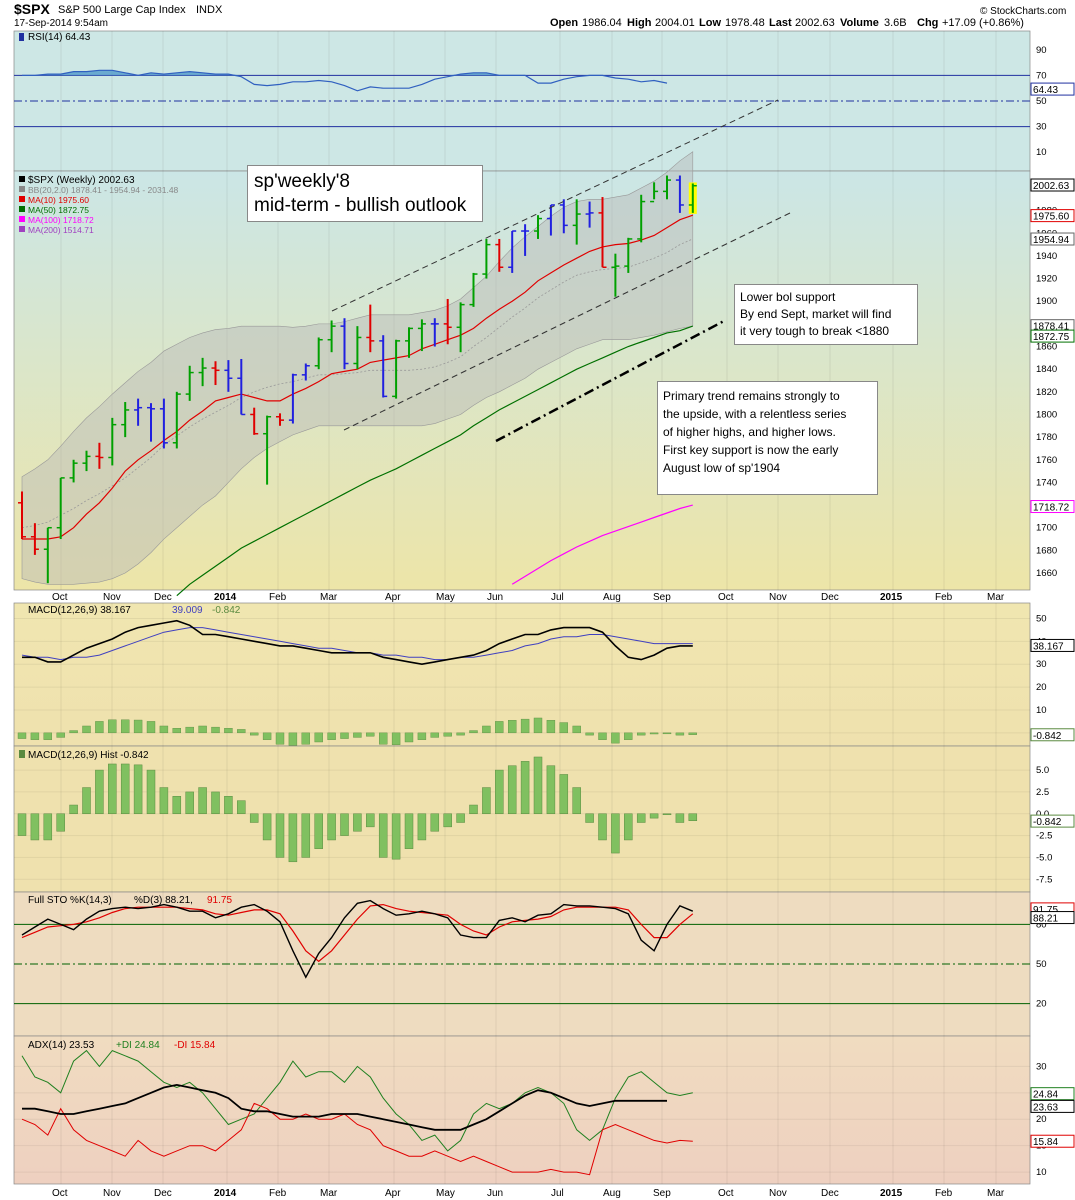  I want to click on rsi-y-tick: 70, so click(1041, 75).